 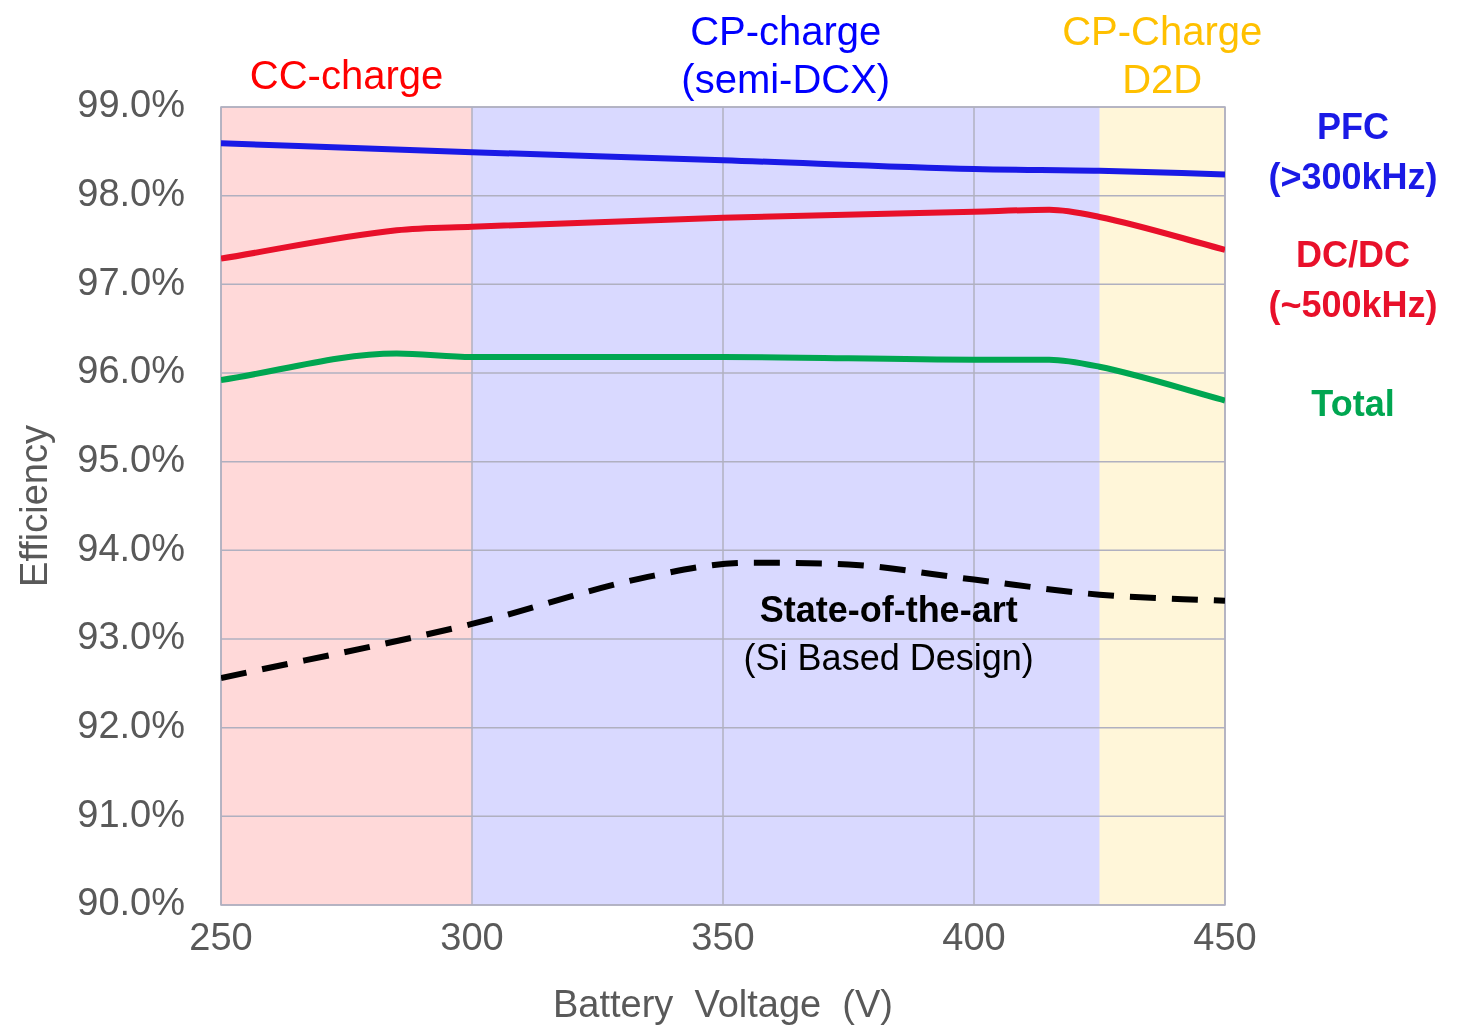 I want to click on band-label: CC-charge, so click(x=346, y=75).